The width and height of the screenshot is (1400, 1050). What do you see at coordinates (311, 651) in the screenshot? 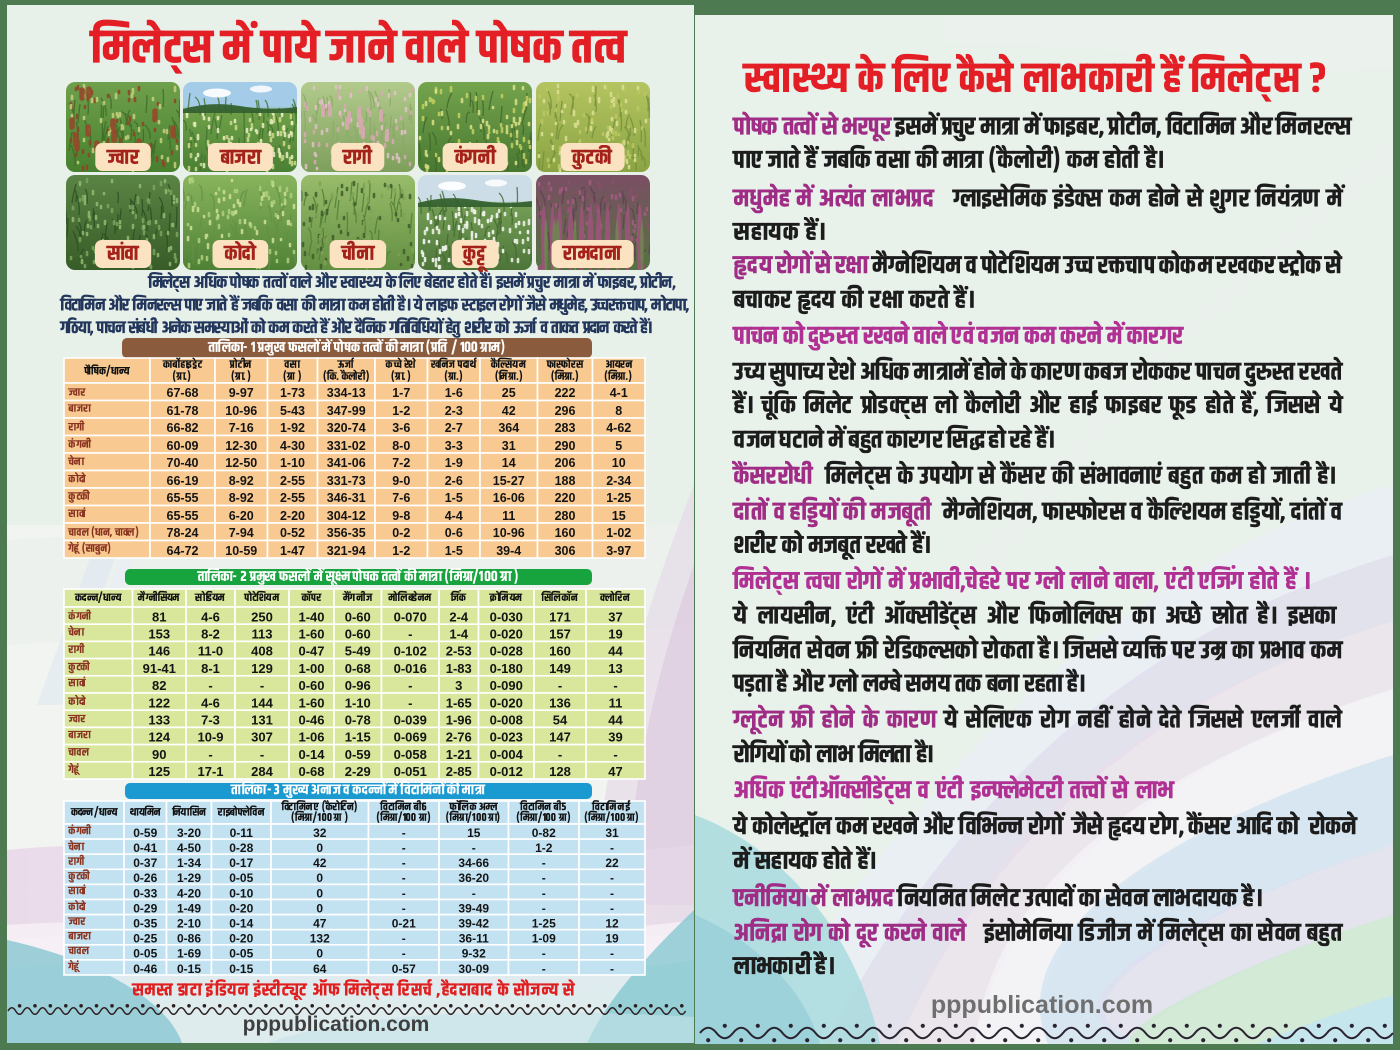
I see `svg-text: 0-47` at bounding box center [311, 651].